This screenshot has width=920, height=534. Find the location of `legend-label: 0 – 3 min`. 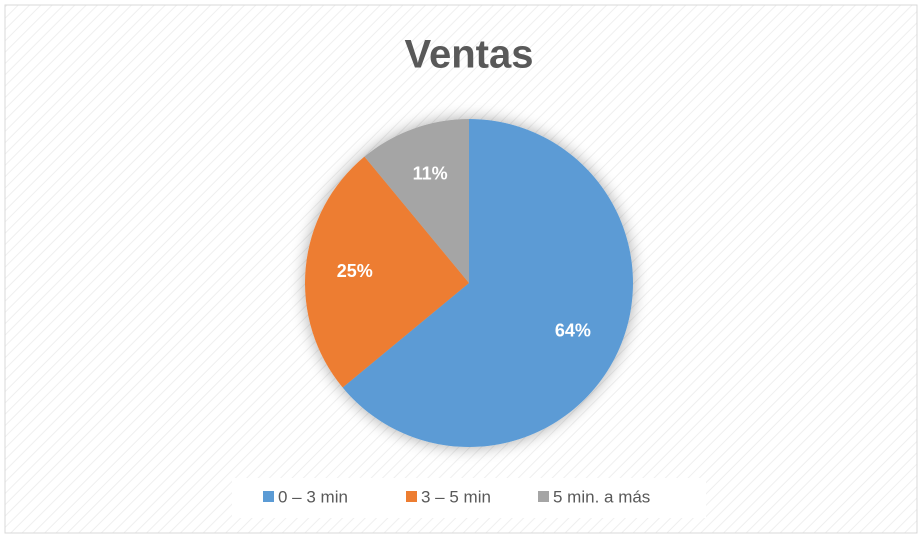

legend-label: 0 – 3 min is located at coordinates (313, 496).